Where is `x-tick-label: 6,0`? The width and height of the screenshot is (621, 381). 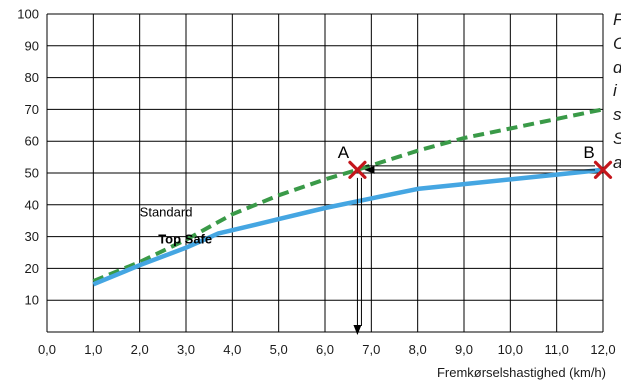 x-tick-label: 6,0 is located at coordinates (325, 349).